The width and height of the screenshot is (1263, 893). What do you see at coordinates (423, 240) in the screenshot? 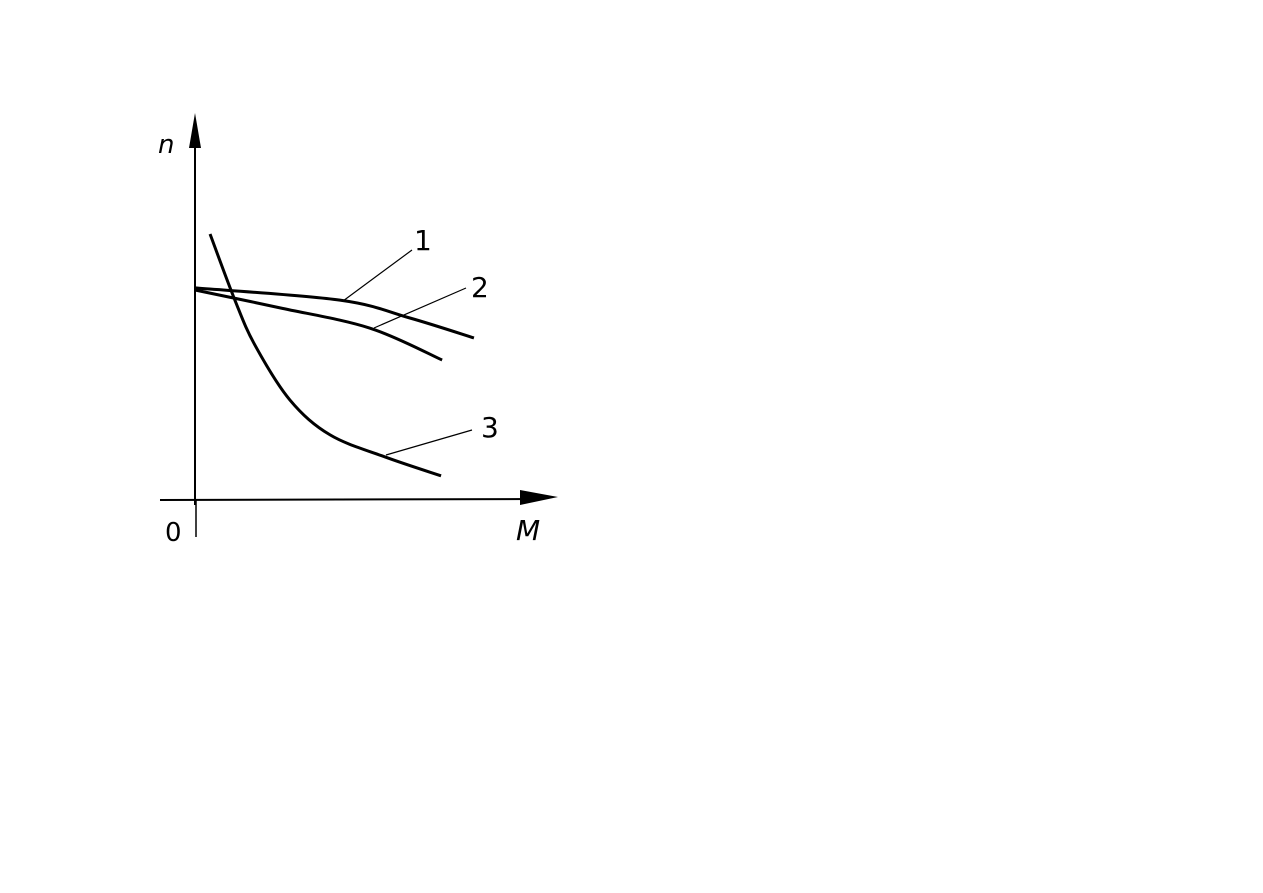
I see `series-label-1: 1` at bounding box center [423, 240].